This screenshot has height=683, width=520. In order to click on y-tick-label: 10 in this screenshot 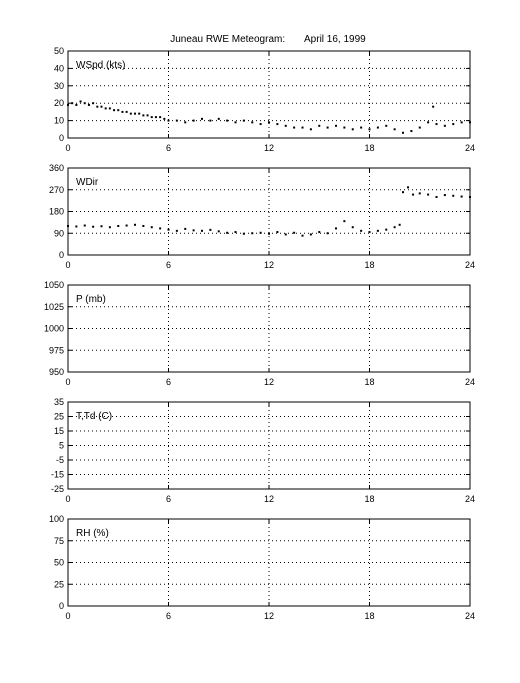, I will do `click(59, 121)`.